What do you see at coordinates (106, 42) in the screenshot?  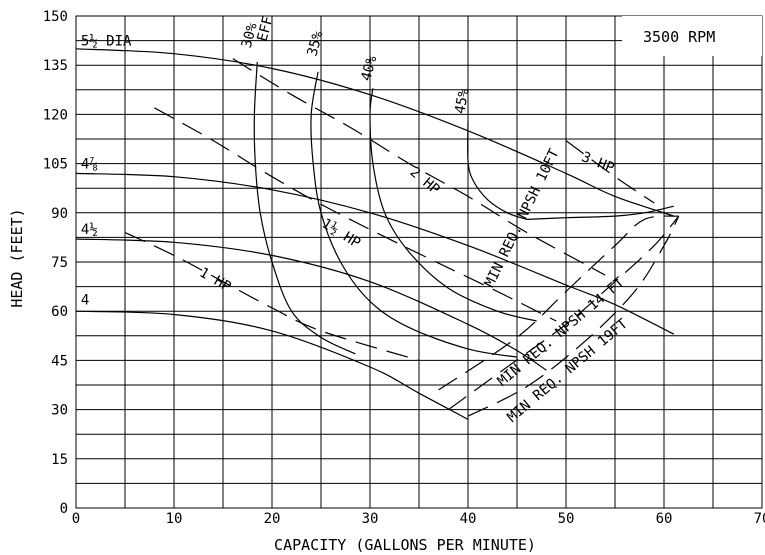 I see `curve-label: 5½ DIA` at bounding box center [106, 42].